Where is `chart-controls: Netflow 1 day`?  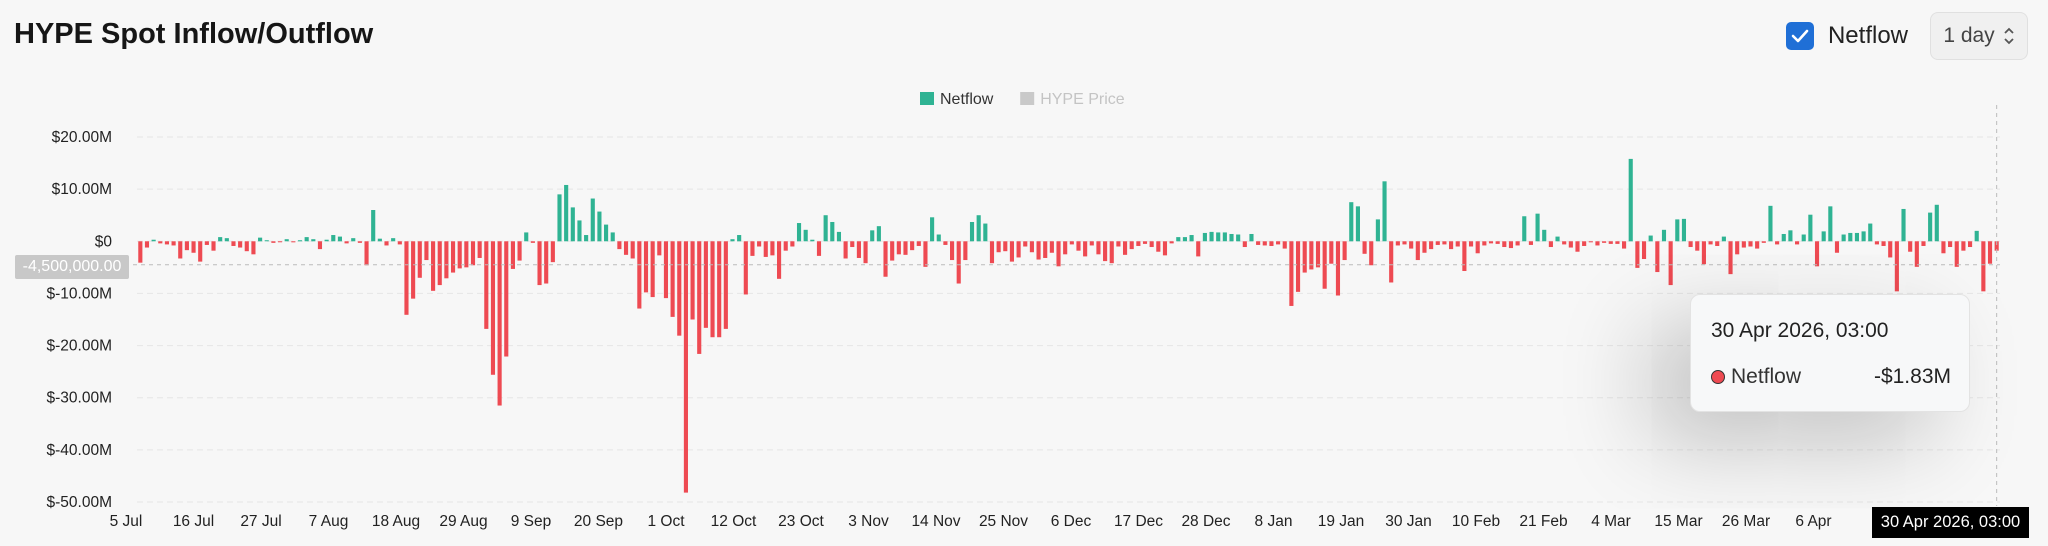 chart-controls: Netflow 1 day is located at coordinates (1906, 36).